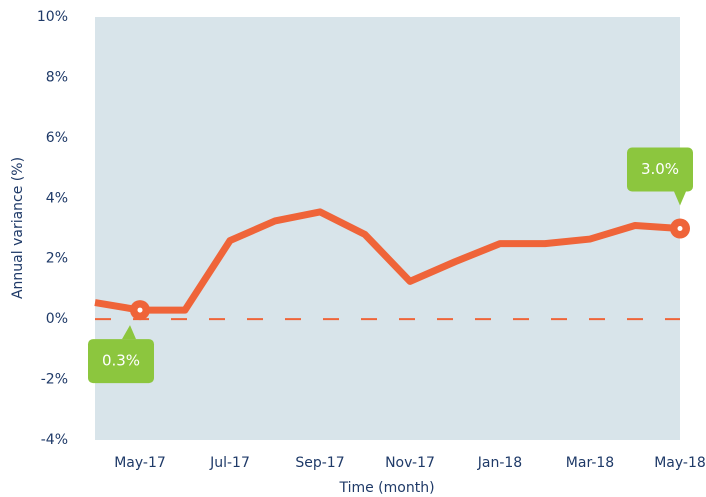 Image resolution: width=706 pixels, height=497 pixels. I want to click on y-axis-title: Annual variance (%), so click(18, 228).